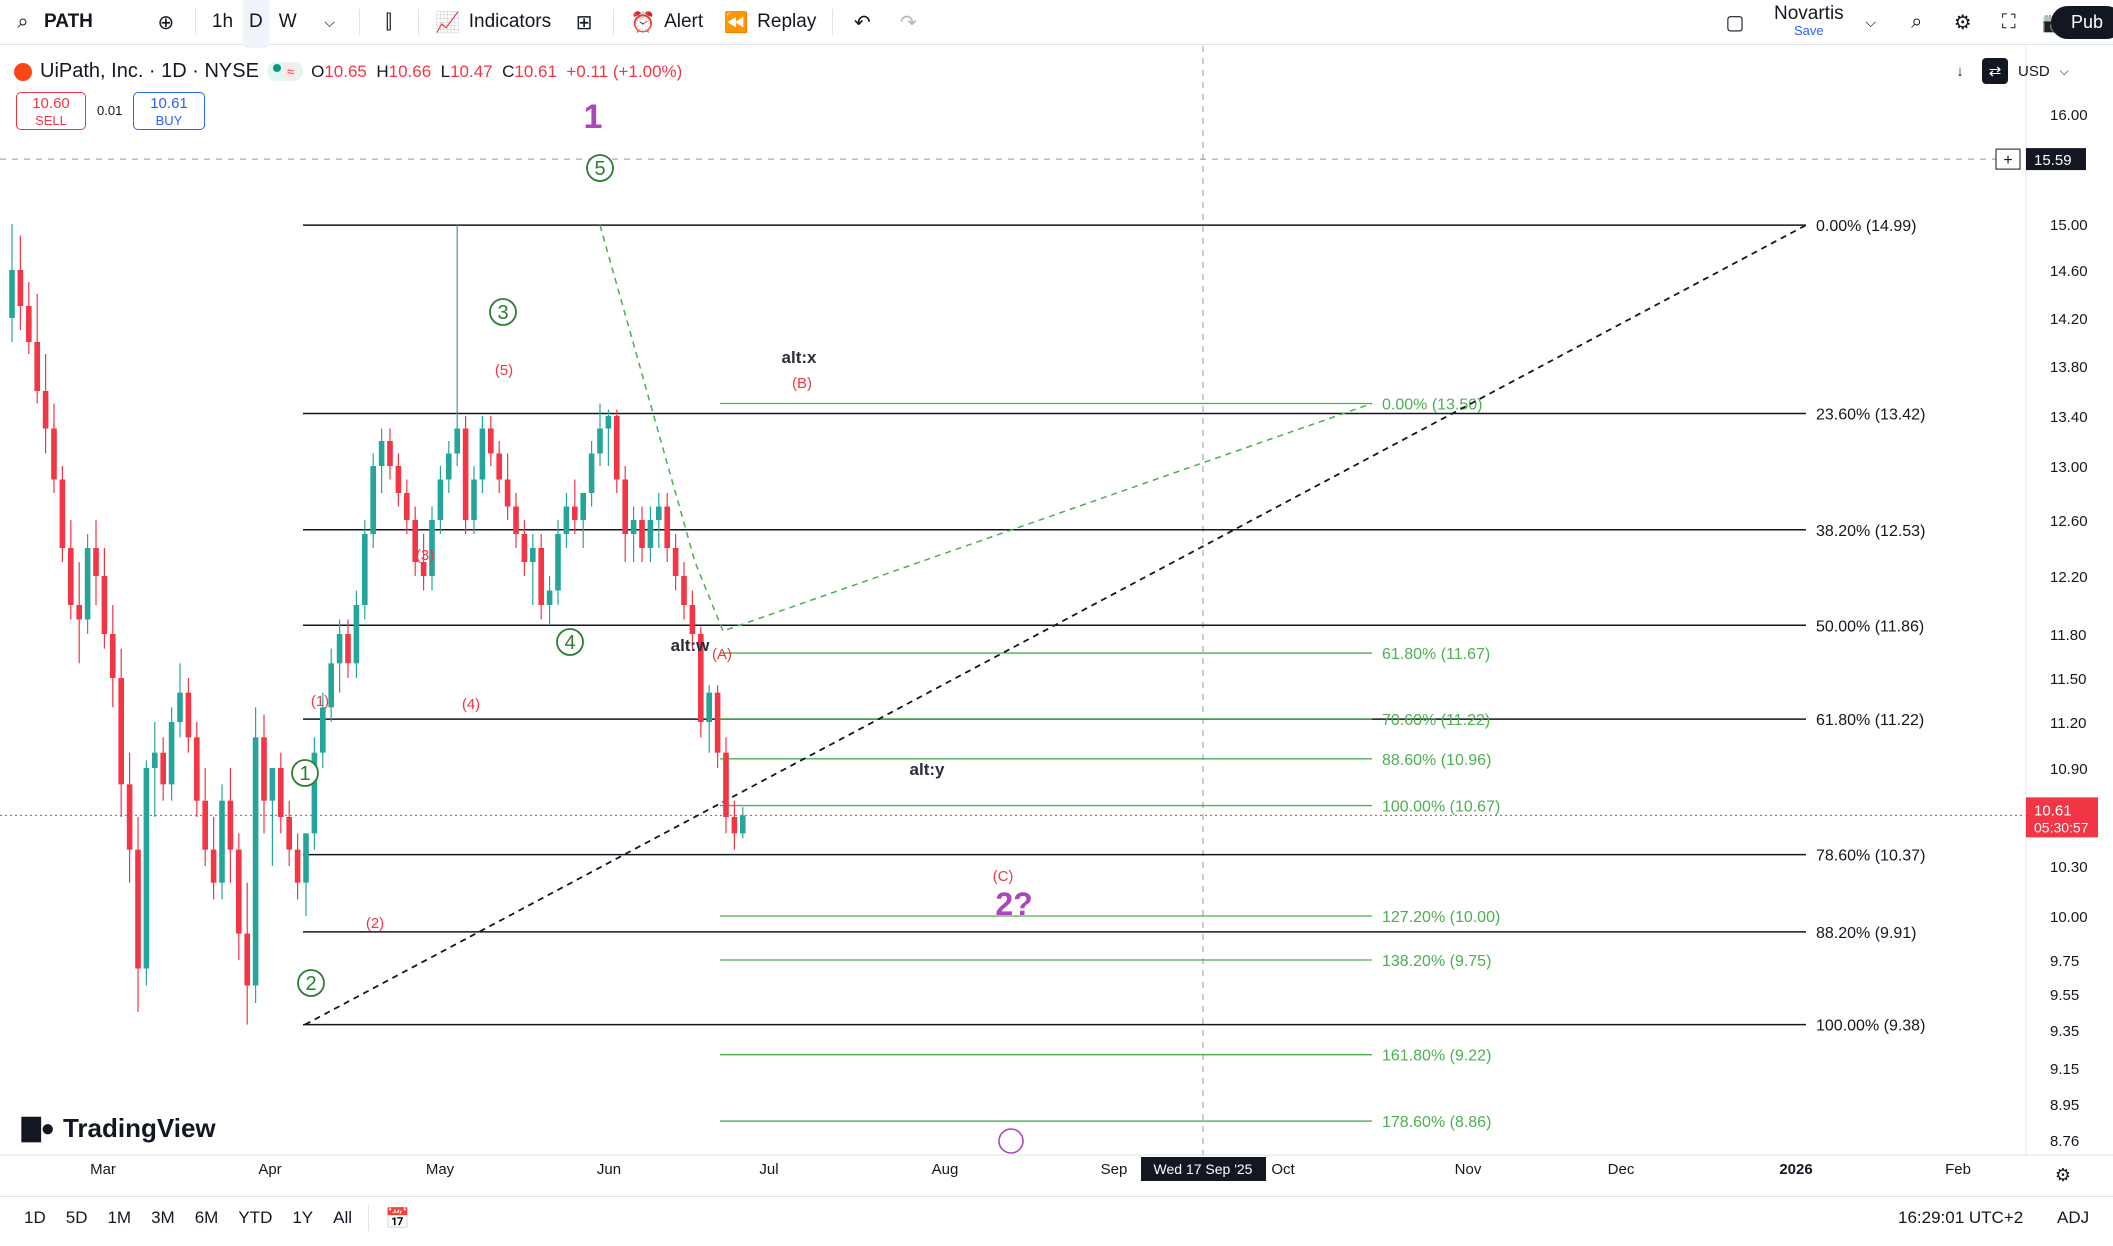 This screenshot has height=1246, width=2113. I want to click on layout-selector: ▢ Novartis Save ⌵, so click(1803, 22).